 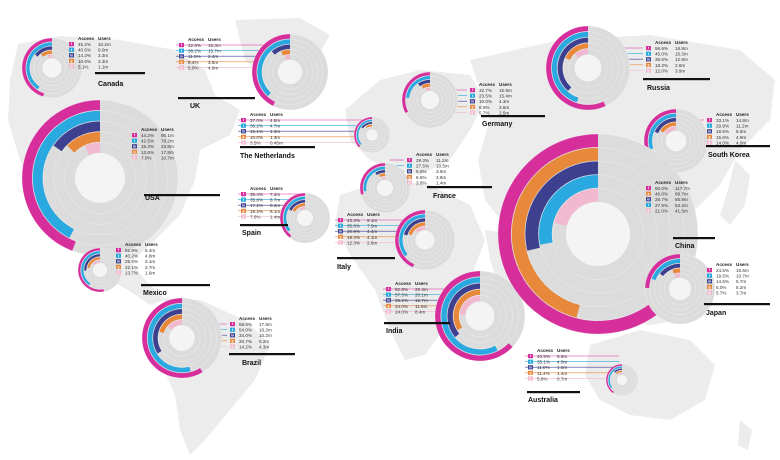 What do you see at coordinates (414, 227) in the screenshot?
I see `italy-ring-linkedin` at bounding box center [414, 227].